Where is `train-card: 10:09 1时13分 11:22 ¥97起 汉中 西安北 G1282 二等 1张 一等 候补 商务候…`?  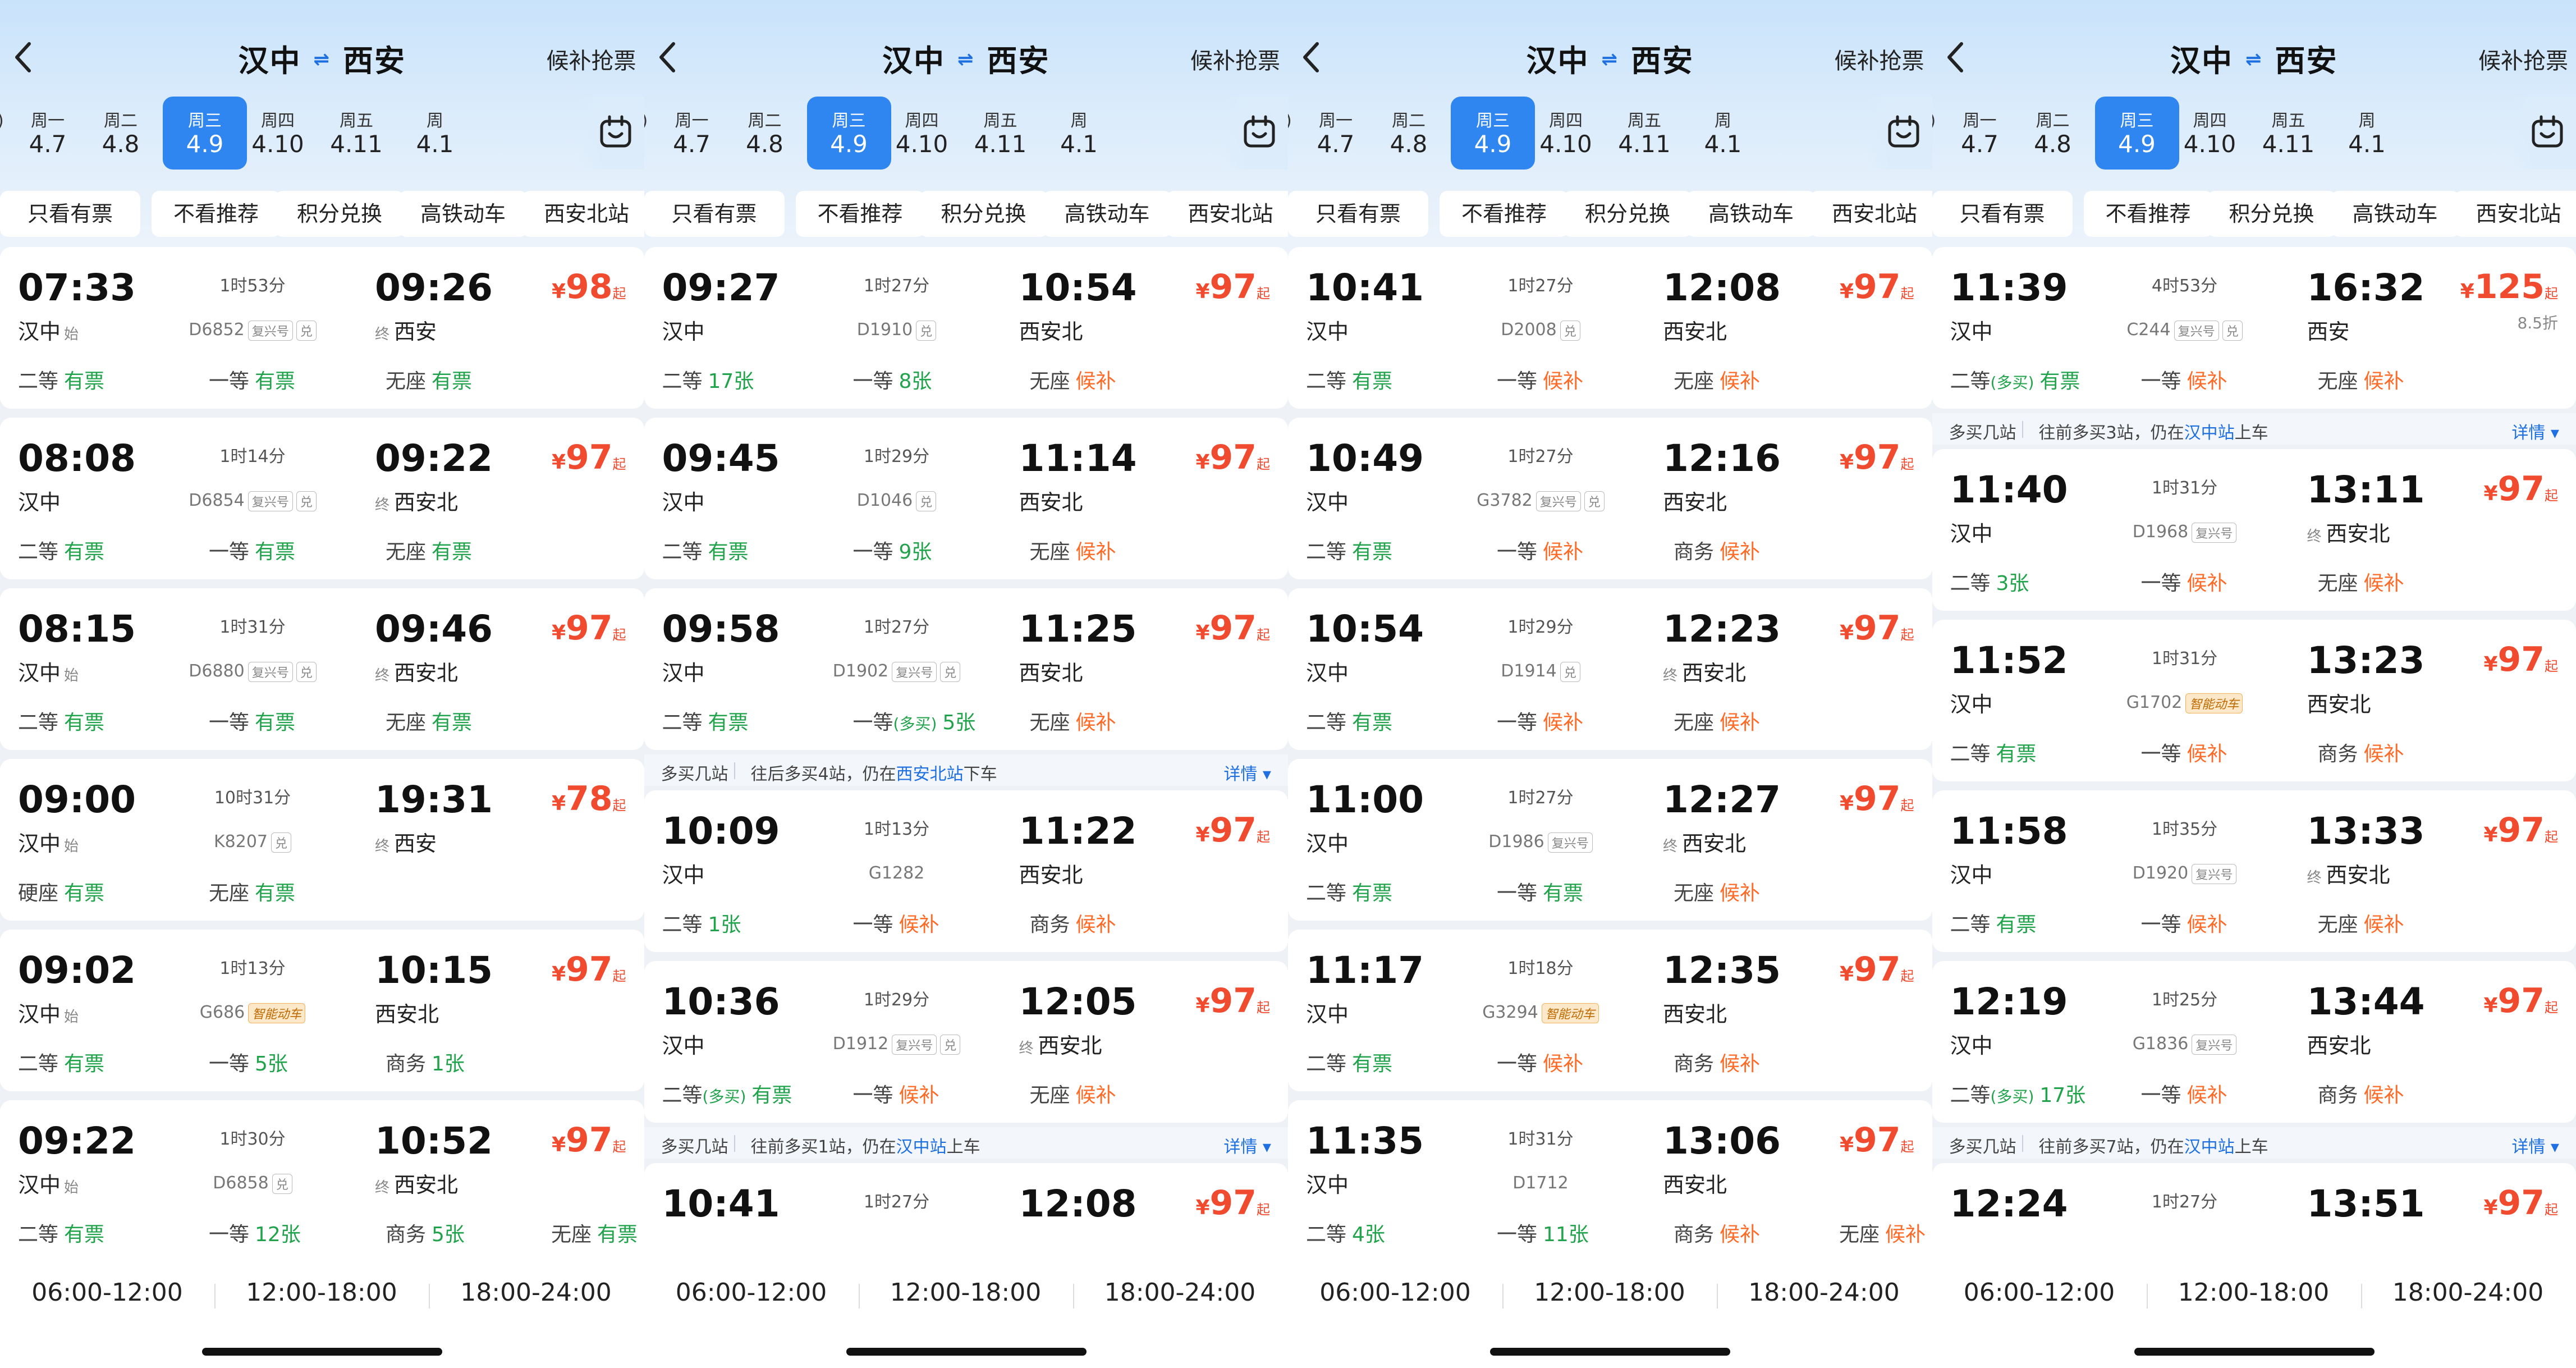
train-card: 10:09 1时13分 11:22 ¥97起 汉中 西安北 G1282 二等 1张 一等 候补 商务候… is located at coordinates (966, 871).